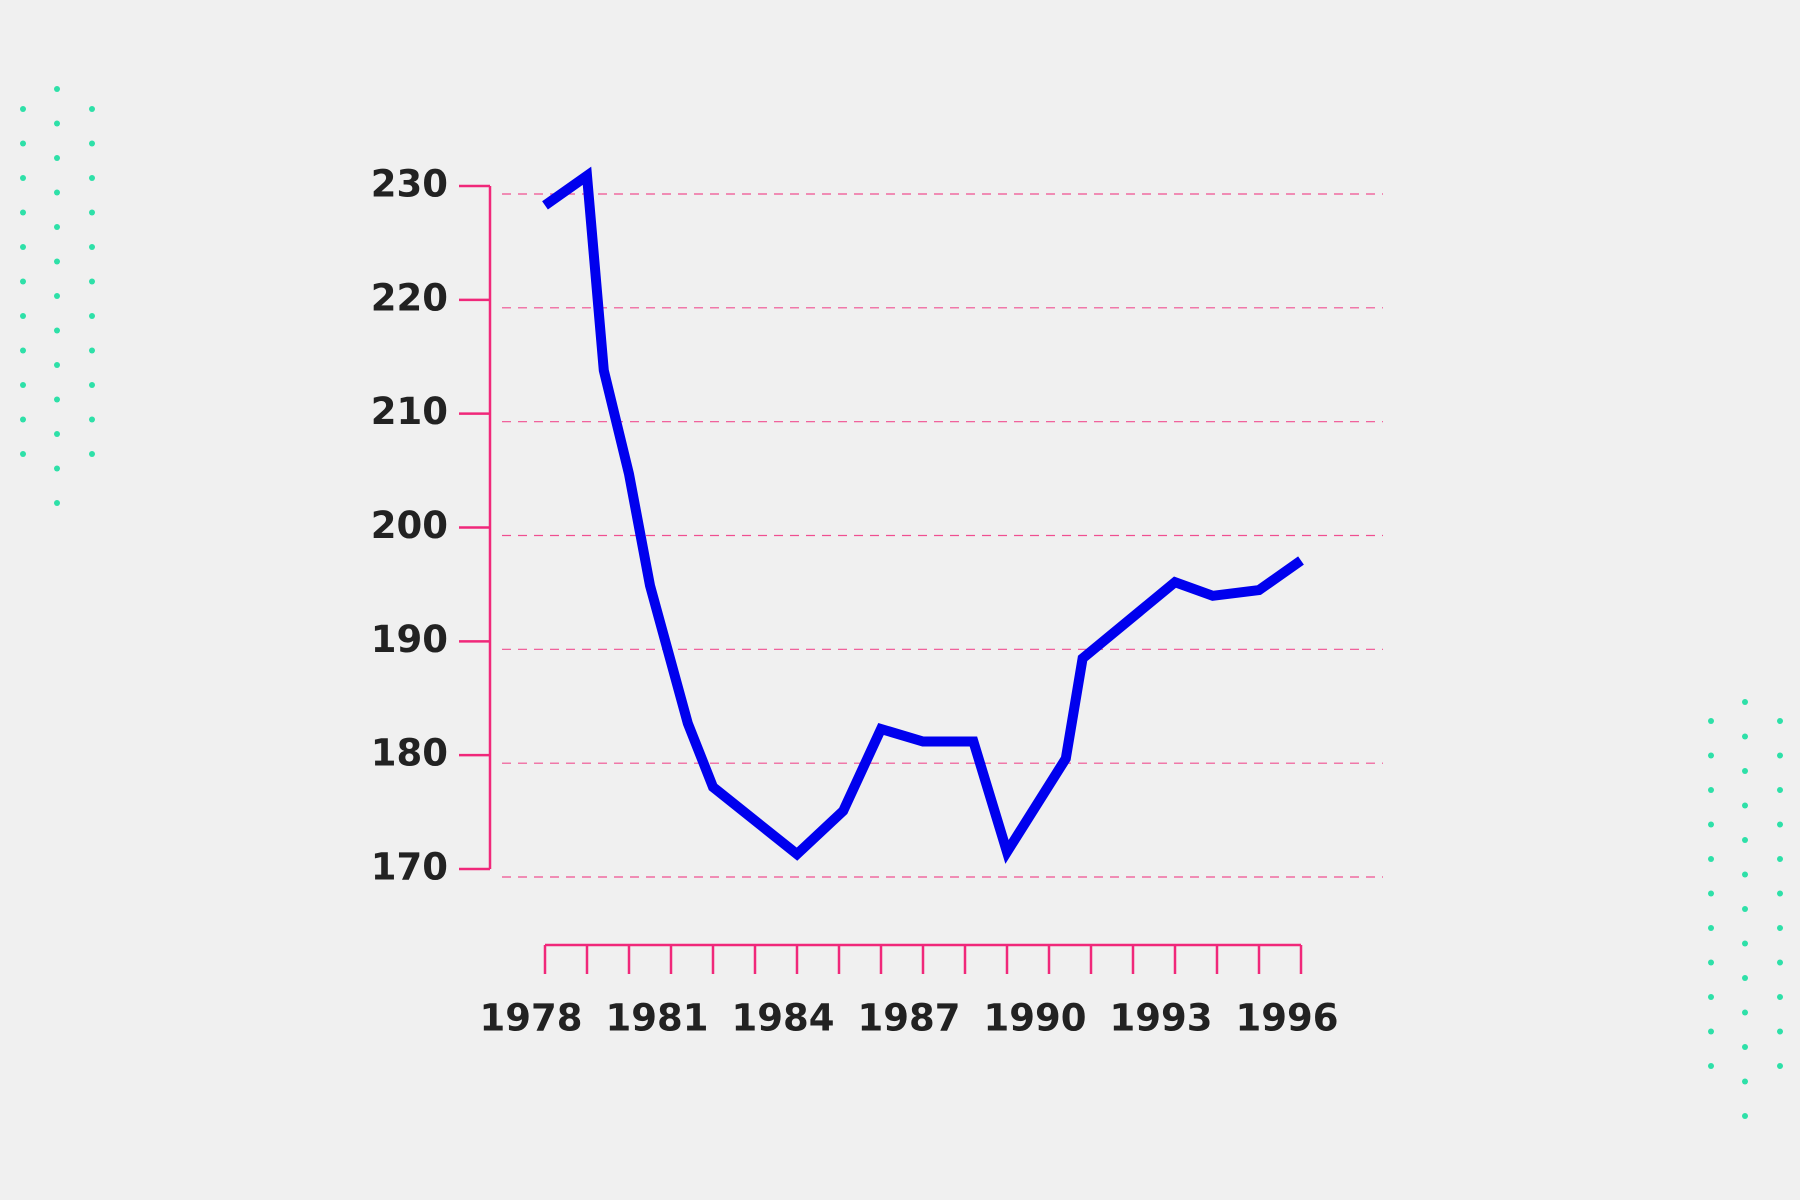  I want to click on x-tick-label: 1978, so click(531, 1018).